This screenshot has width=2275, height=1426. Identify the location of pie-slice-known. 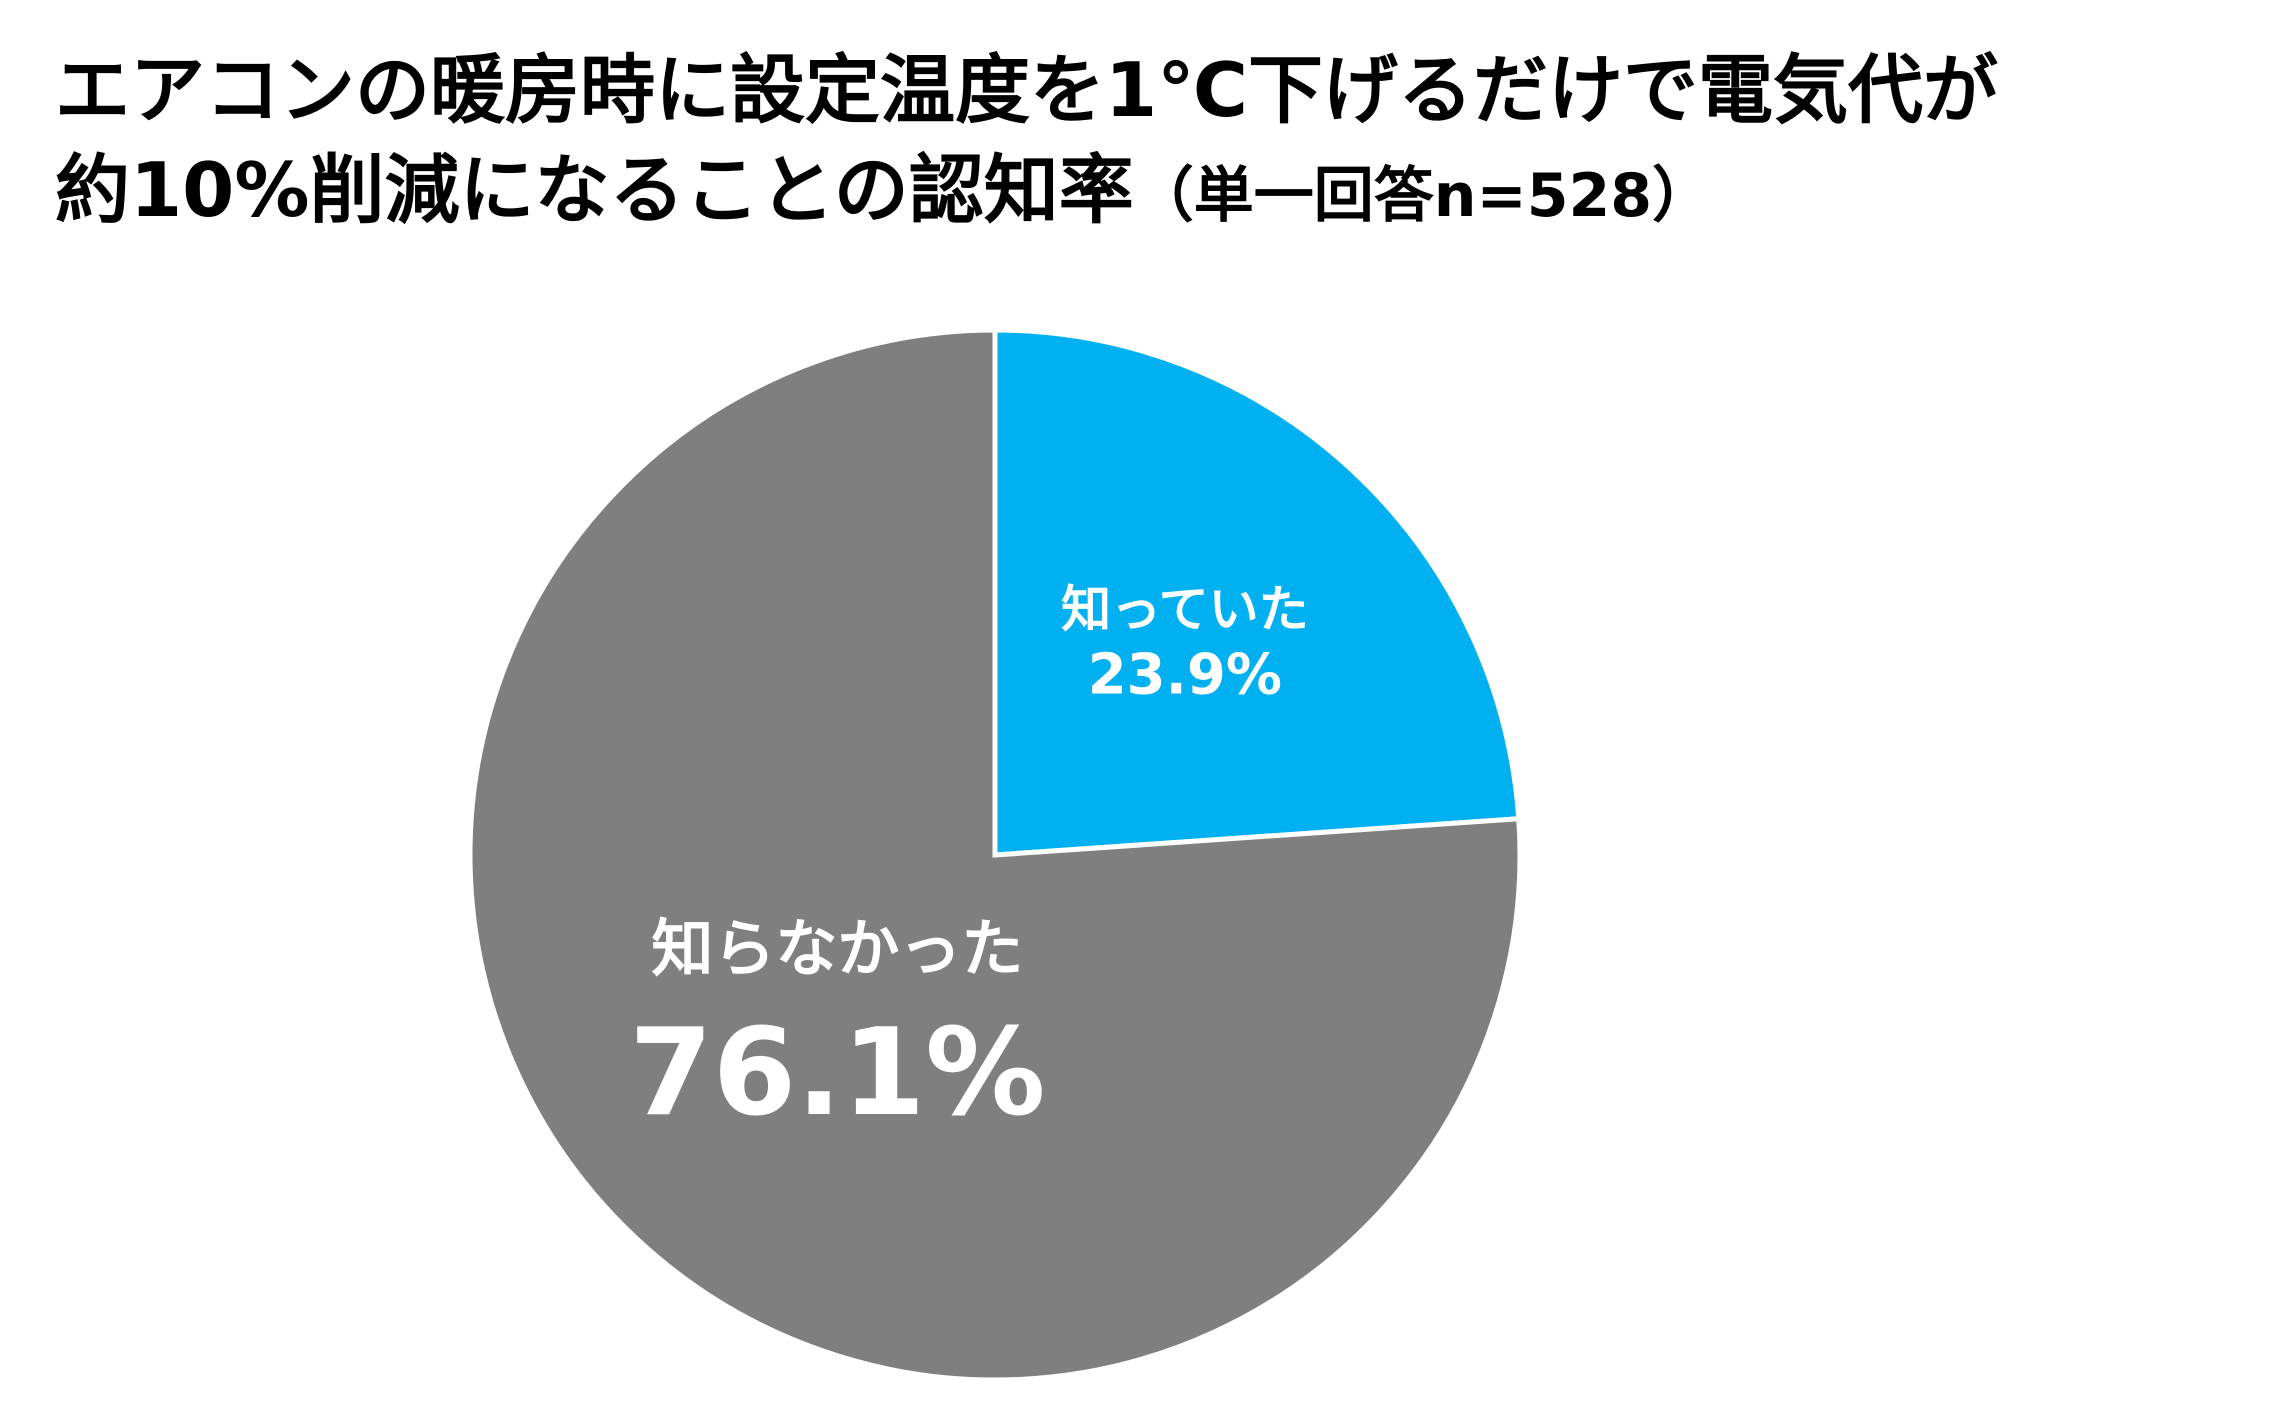
(1257, 592).